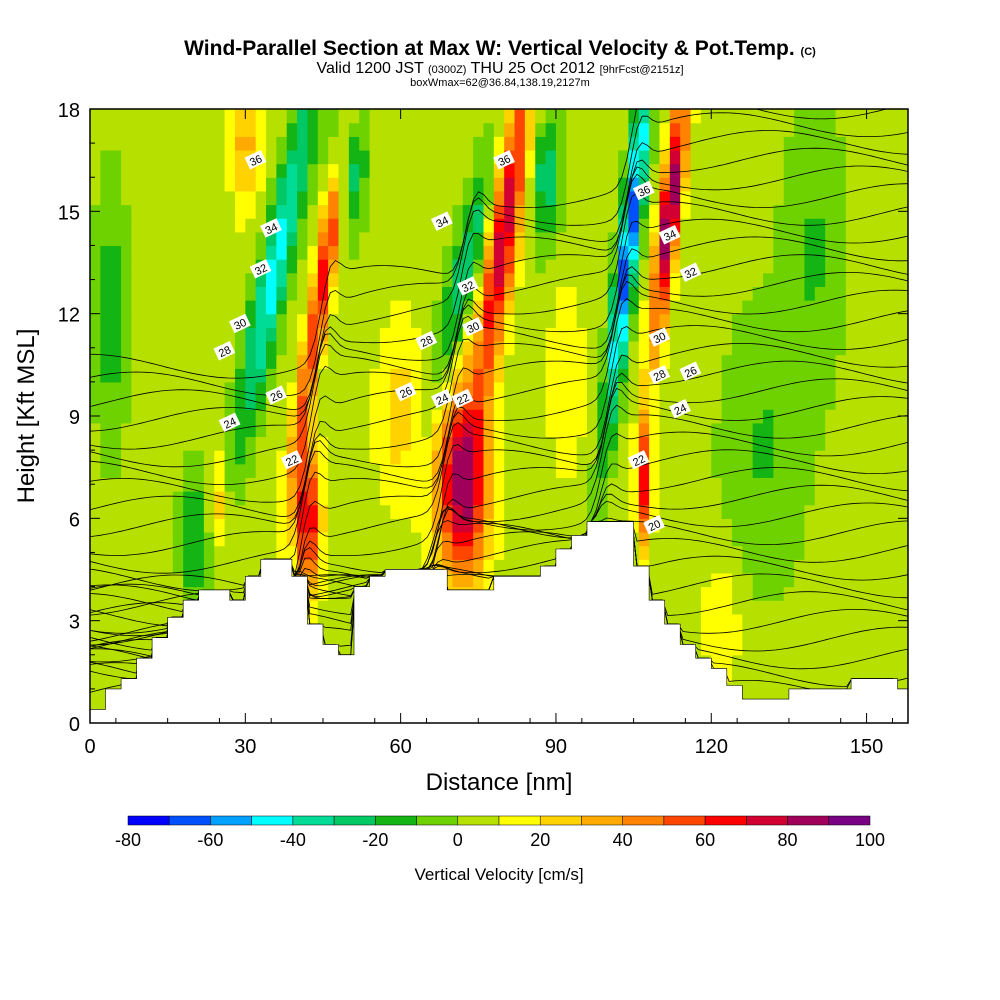 The height and width of the screenshot is (1000, 1000). I want to click on y-tick-label: 0, so click(74, 725).